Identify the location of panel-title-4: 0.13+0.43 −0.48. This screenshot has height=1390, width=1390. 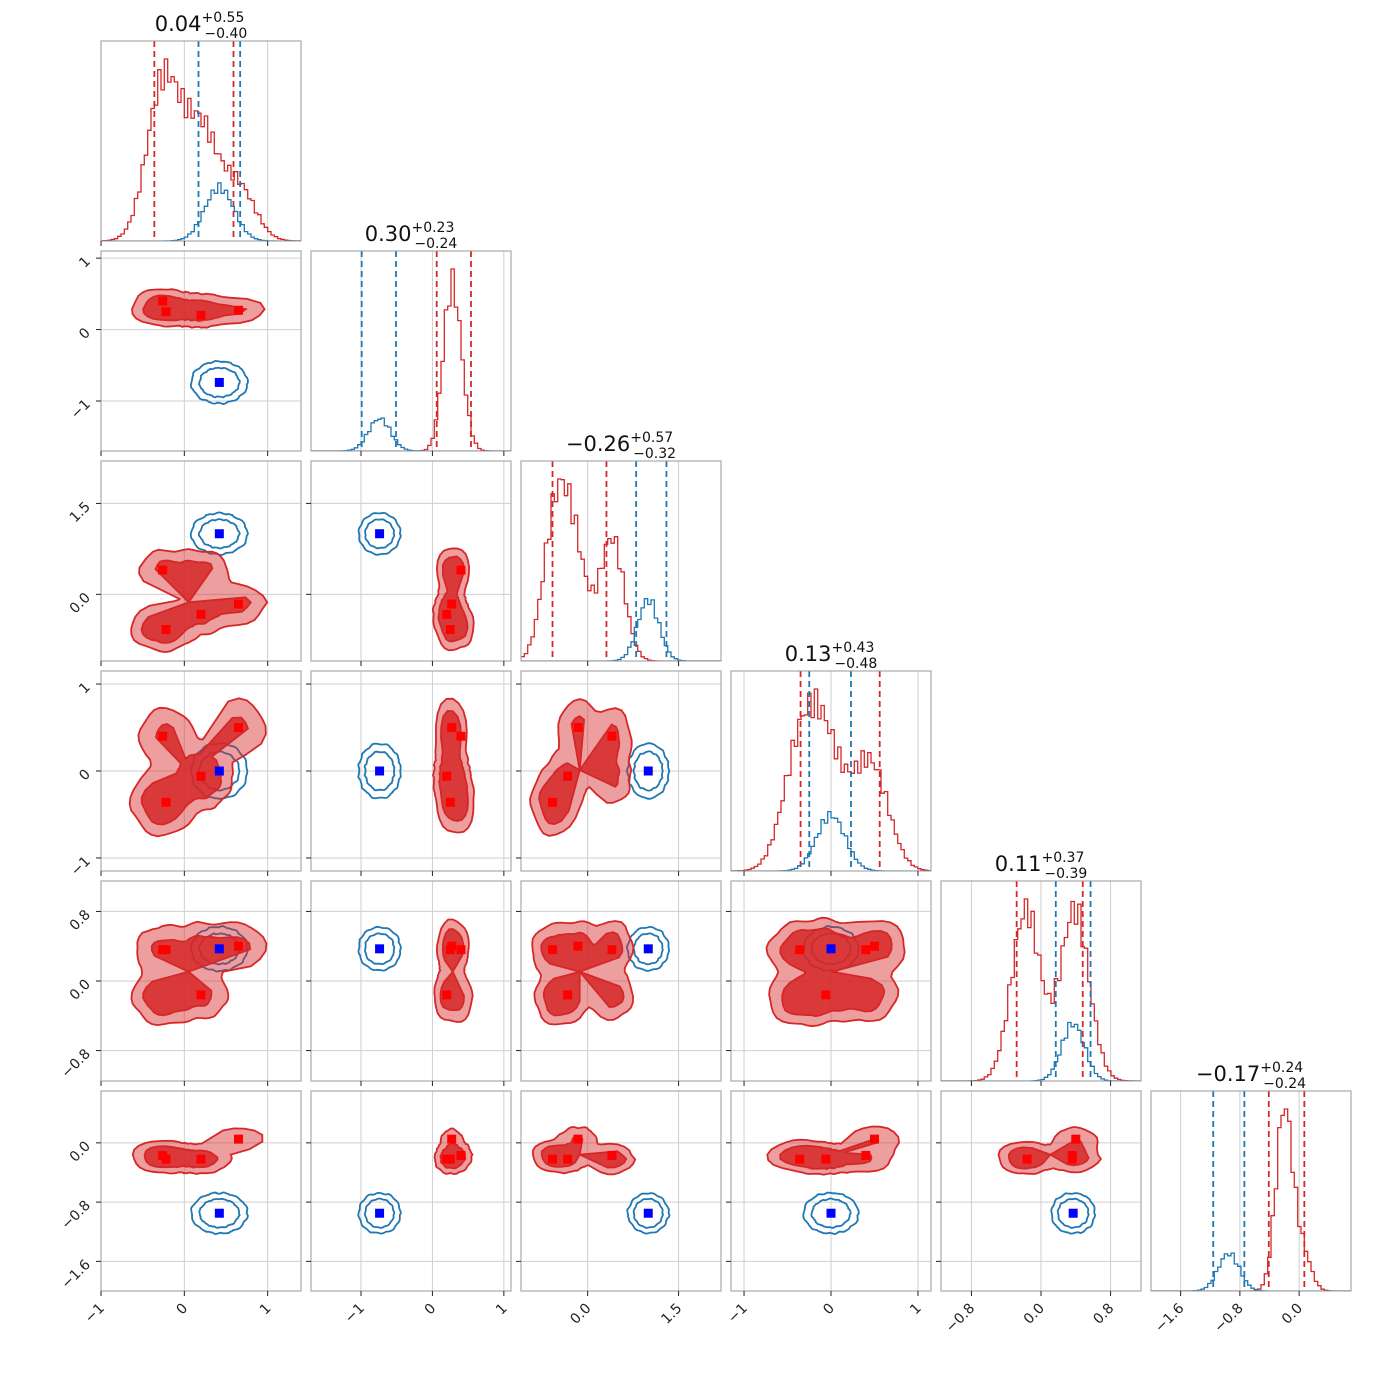
(831, 656).